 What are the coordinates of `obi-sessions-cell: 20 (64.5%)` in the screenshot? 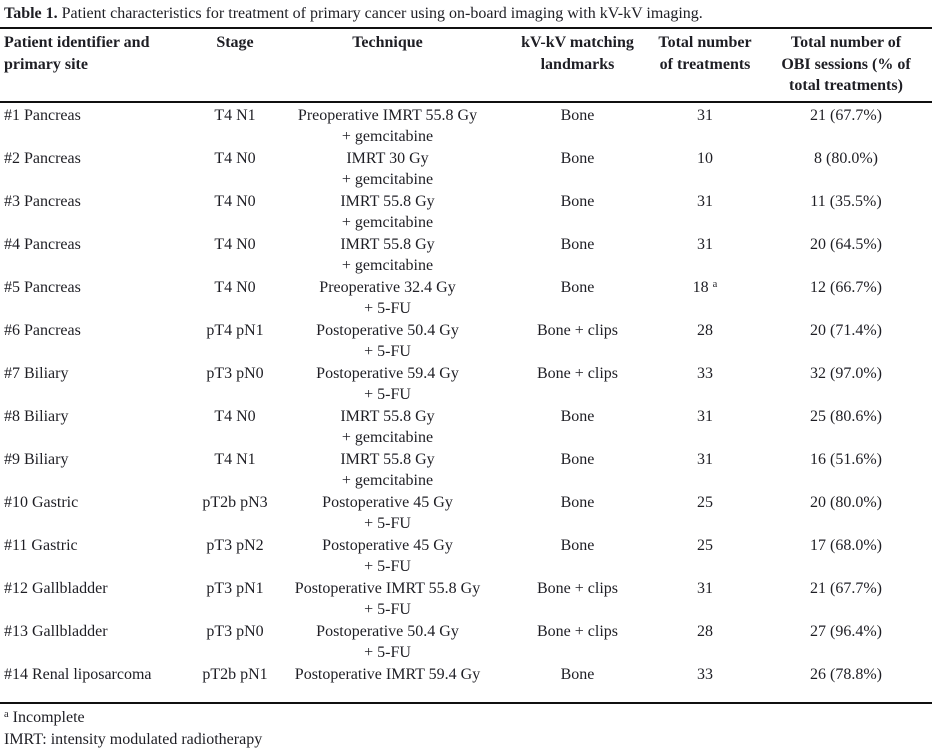 It's located at (846, 244).